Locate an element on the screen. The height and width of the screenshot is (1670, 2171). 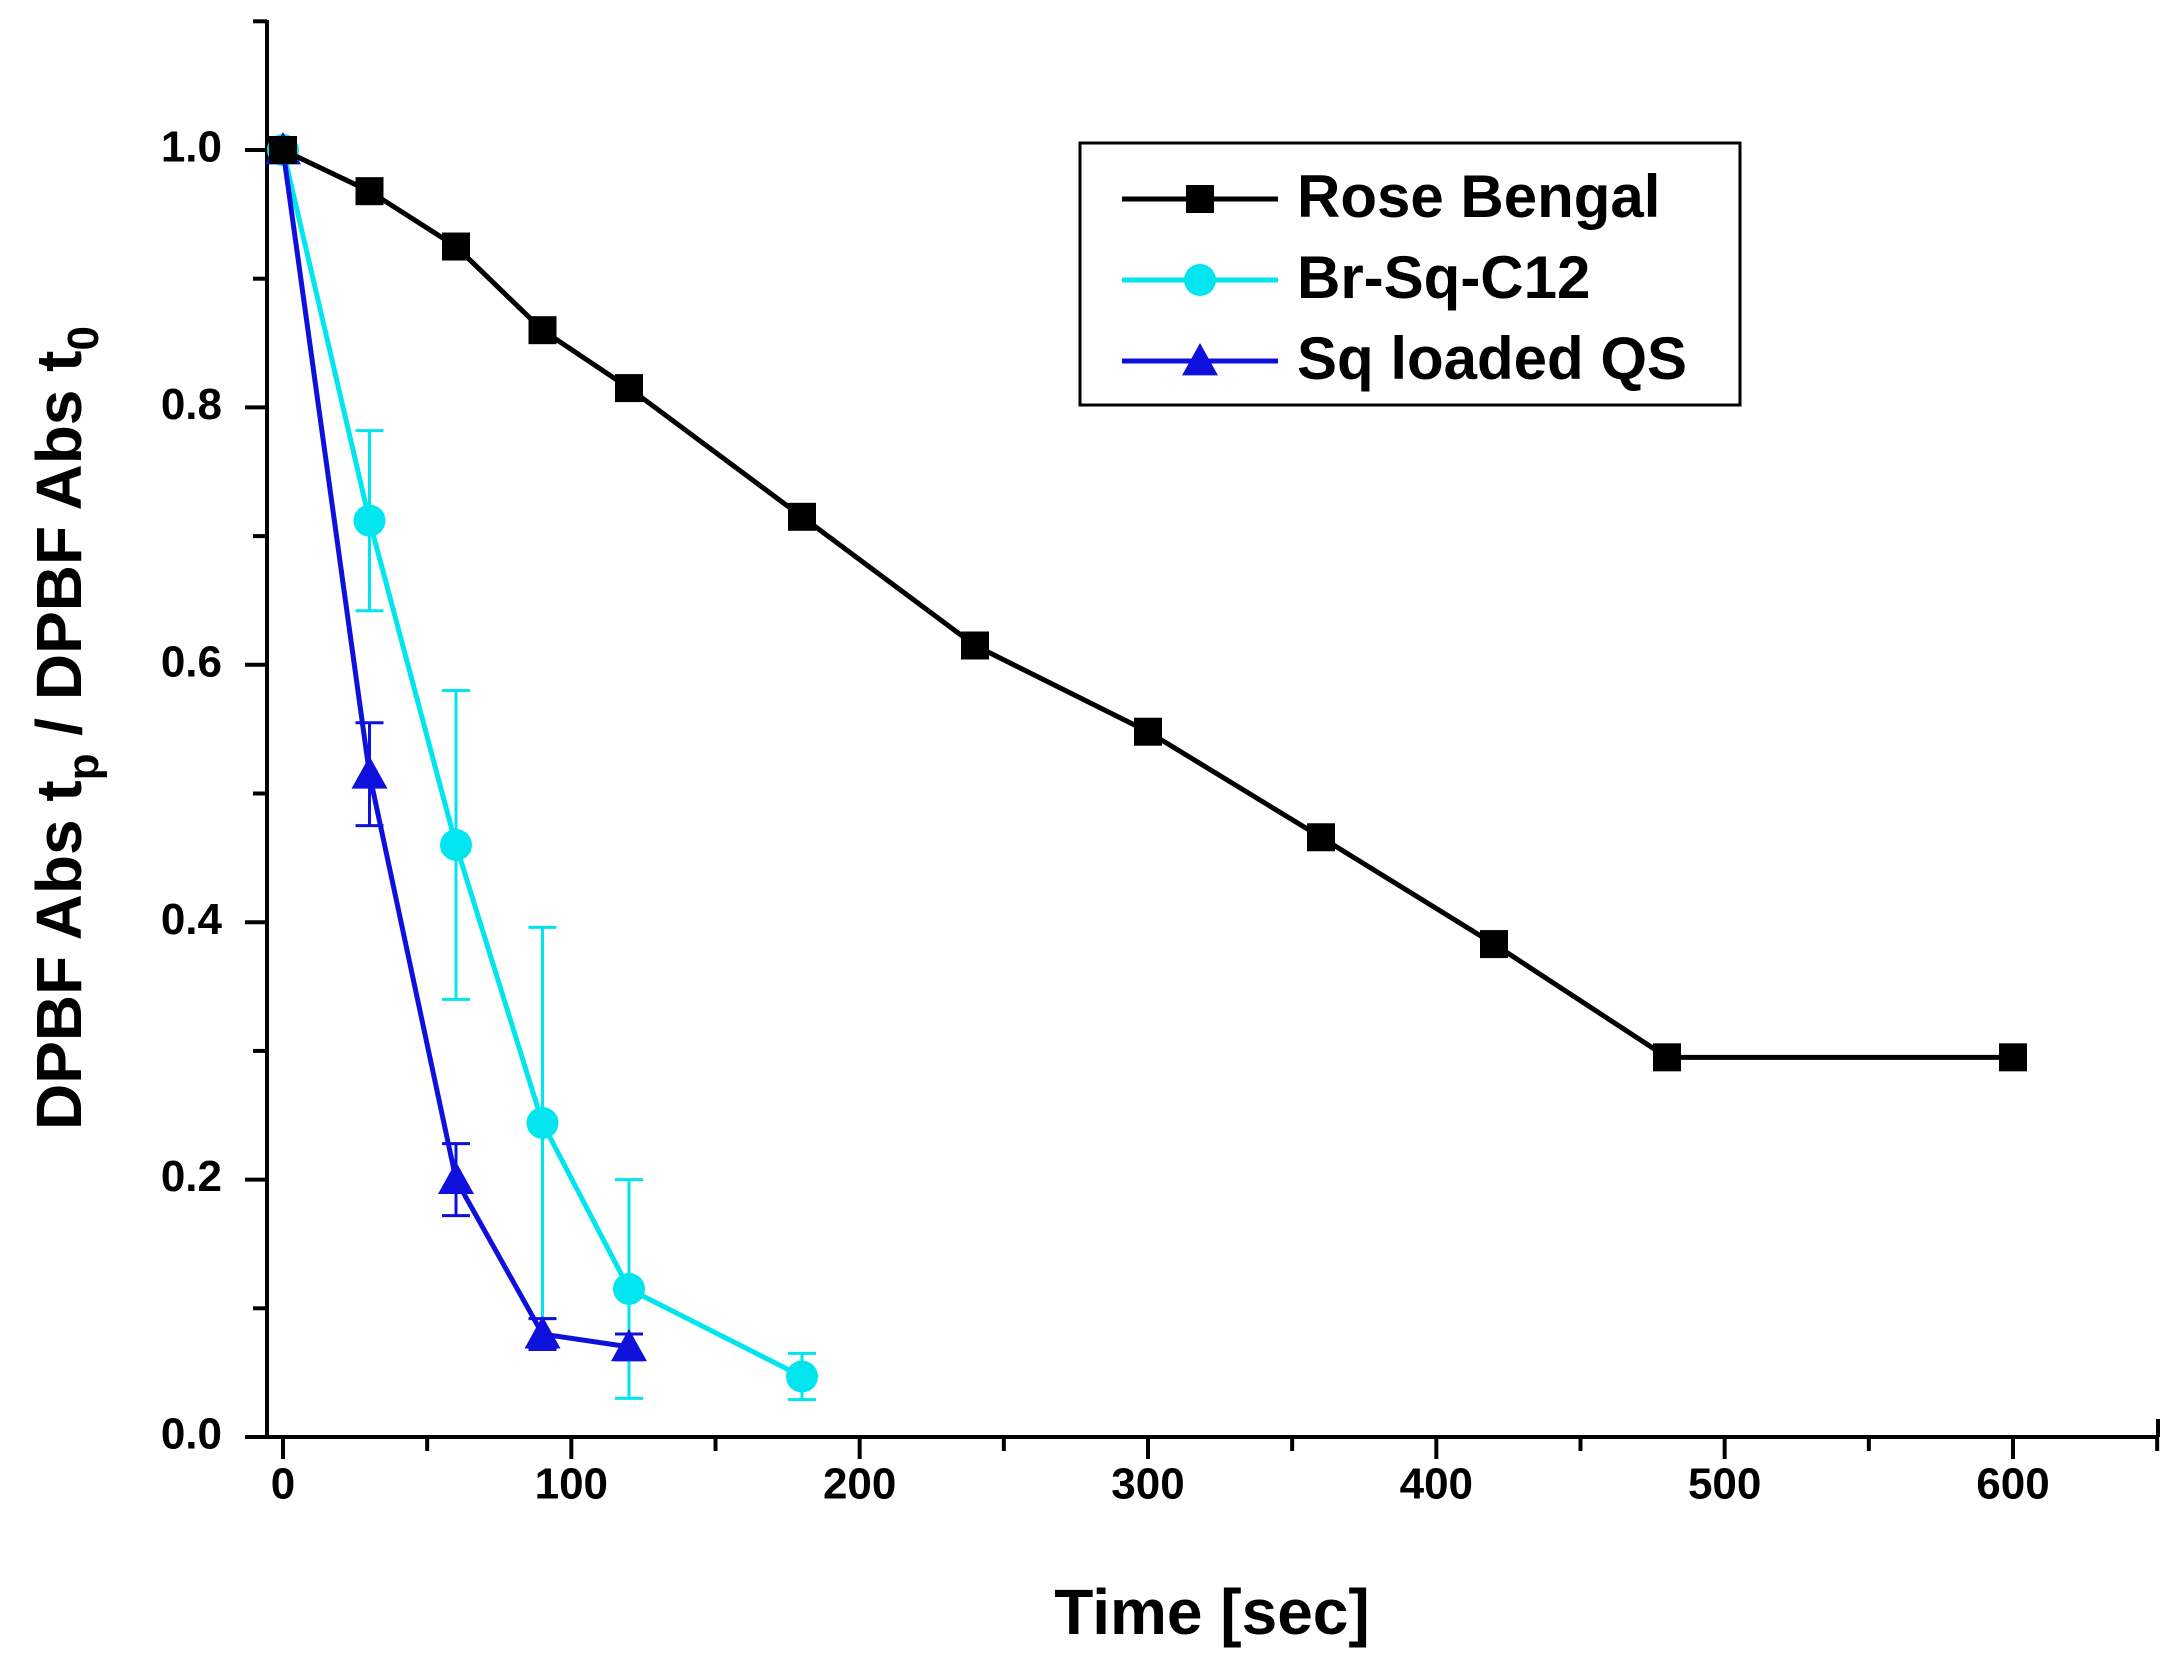
x-tick-label: 600 is located at coordinates (2012, 1484).